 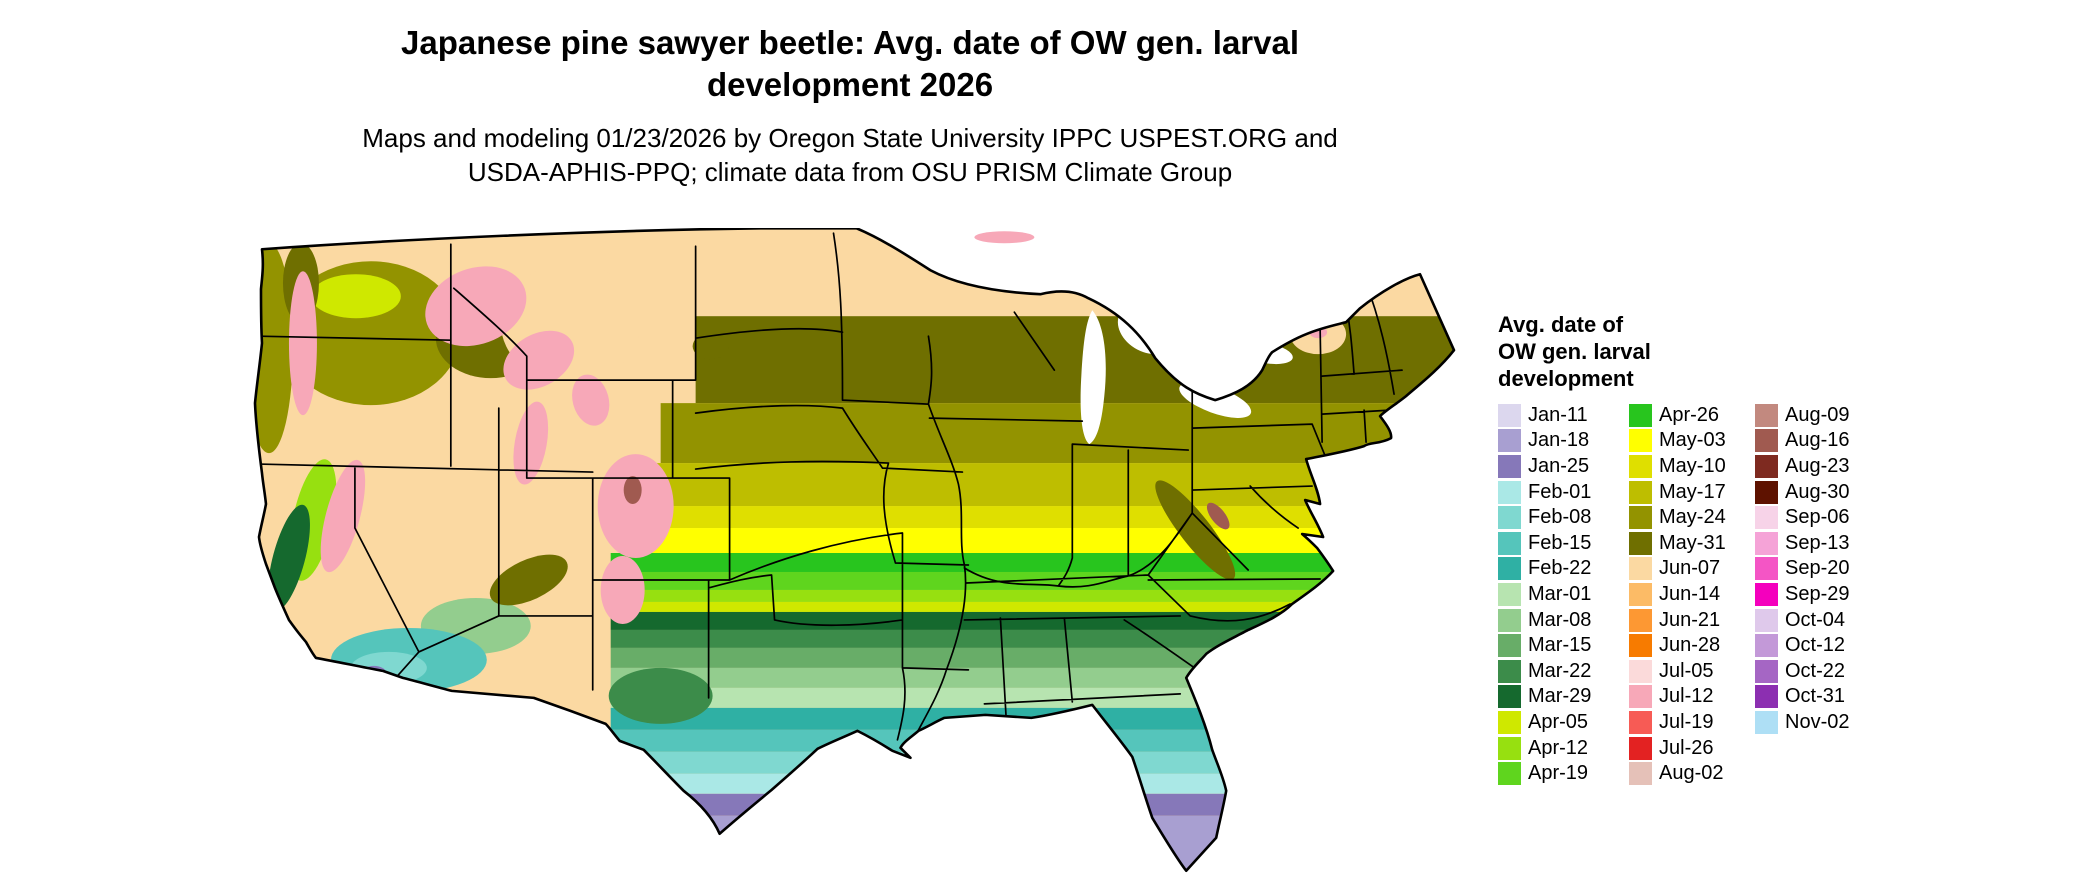 I want to click on legend-entry-Mar-08: Mar-08, so click(x=1563, y=620).